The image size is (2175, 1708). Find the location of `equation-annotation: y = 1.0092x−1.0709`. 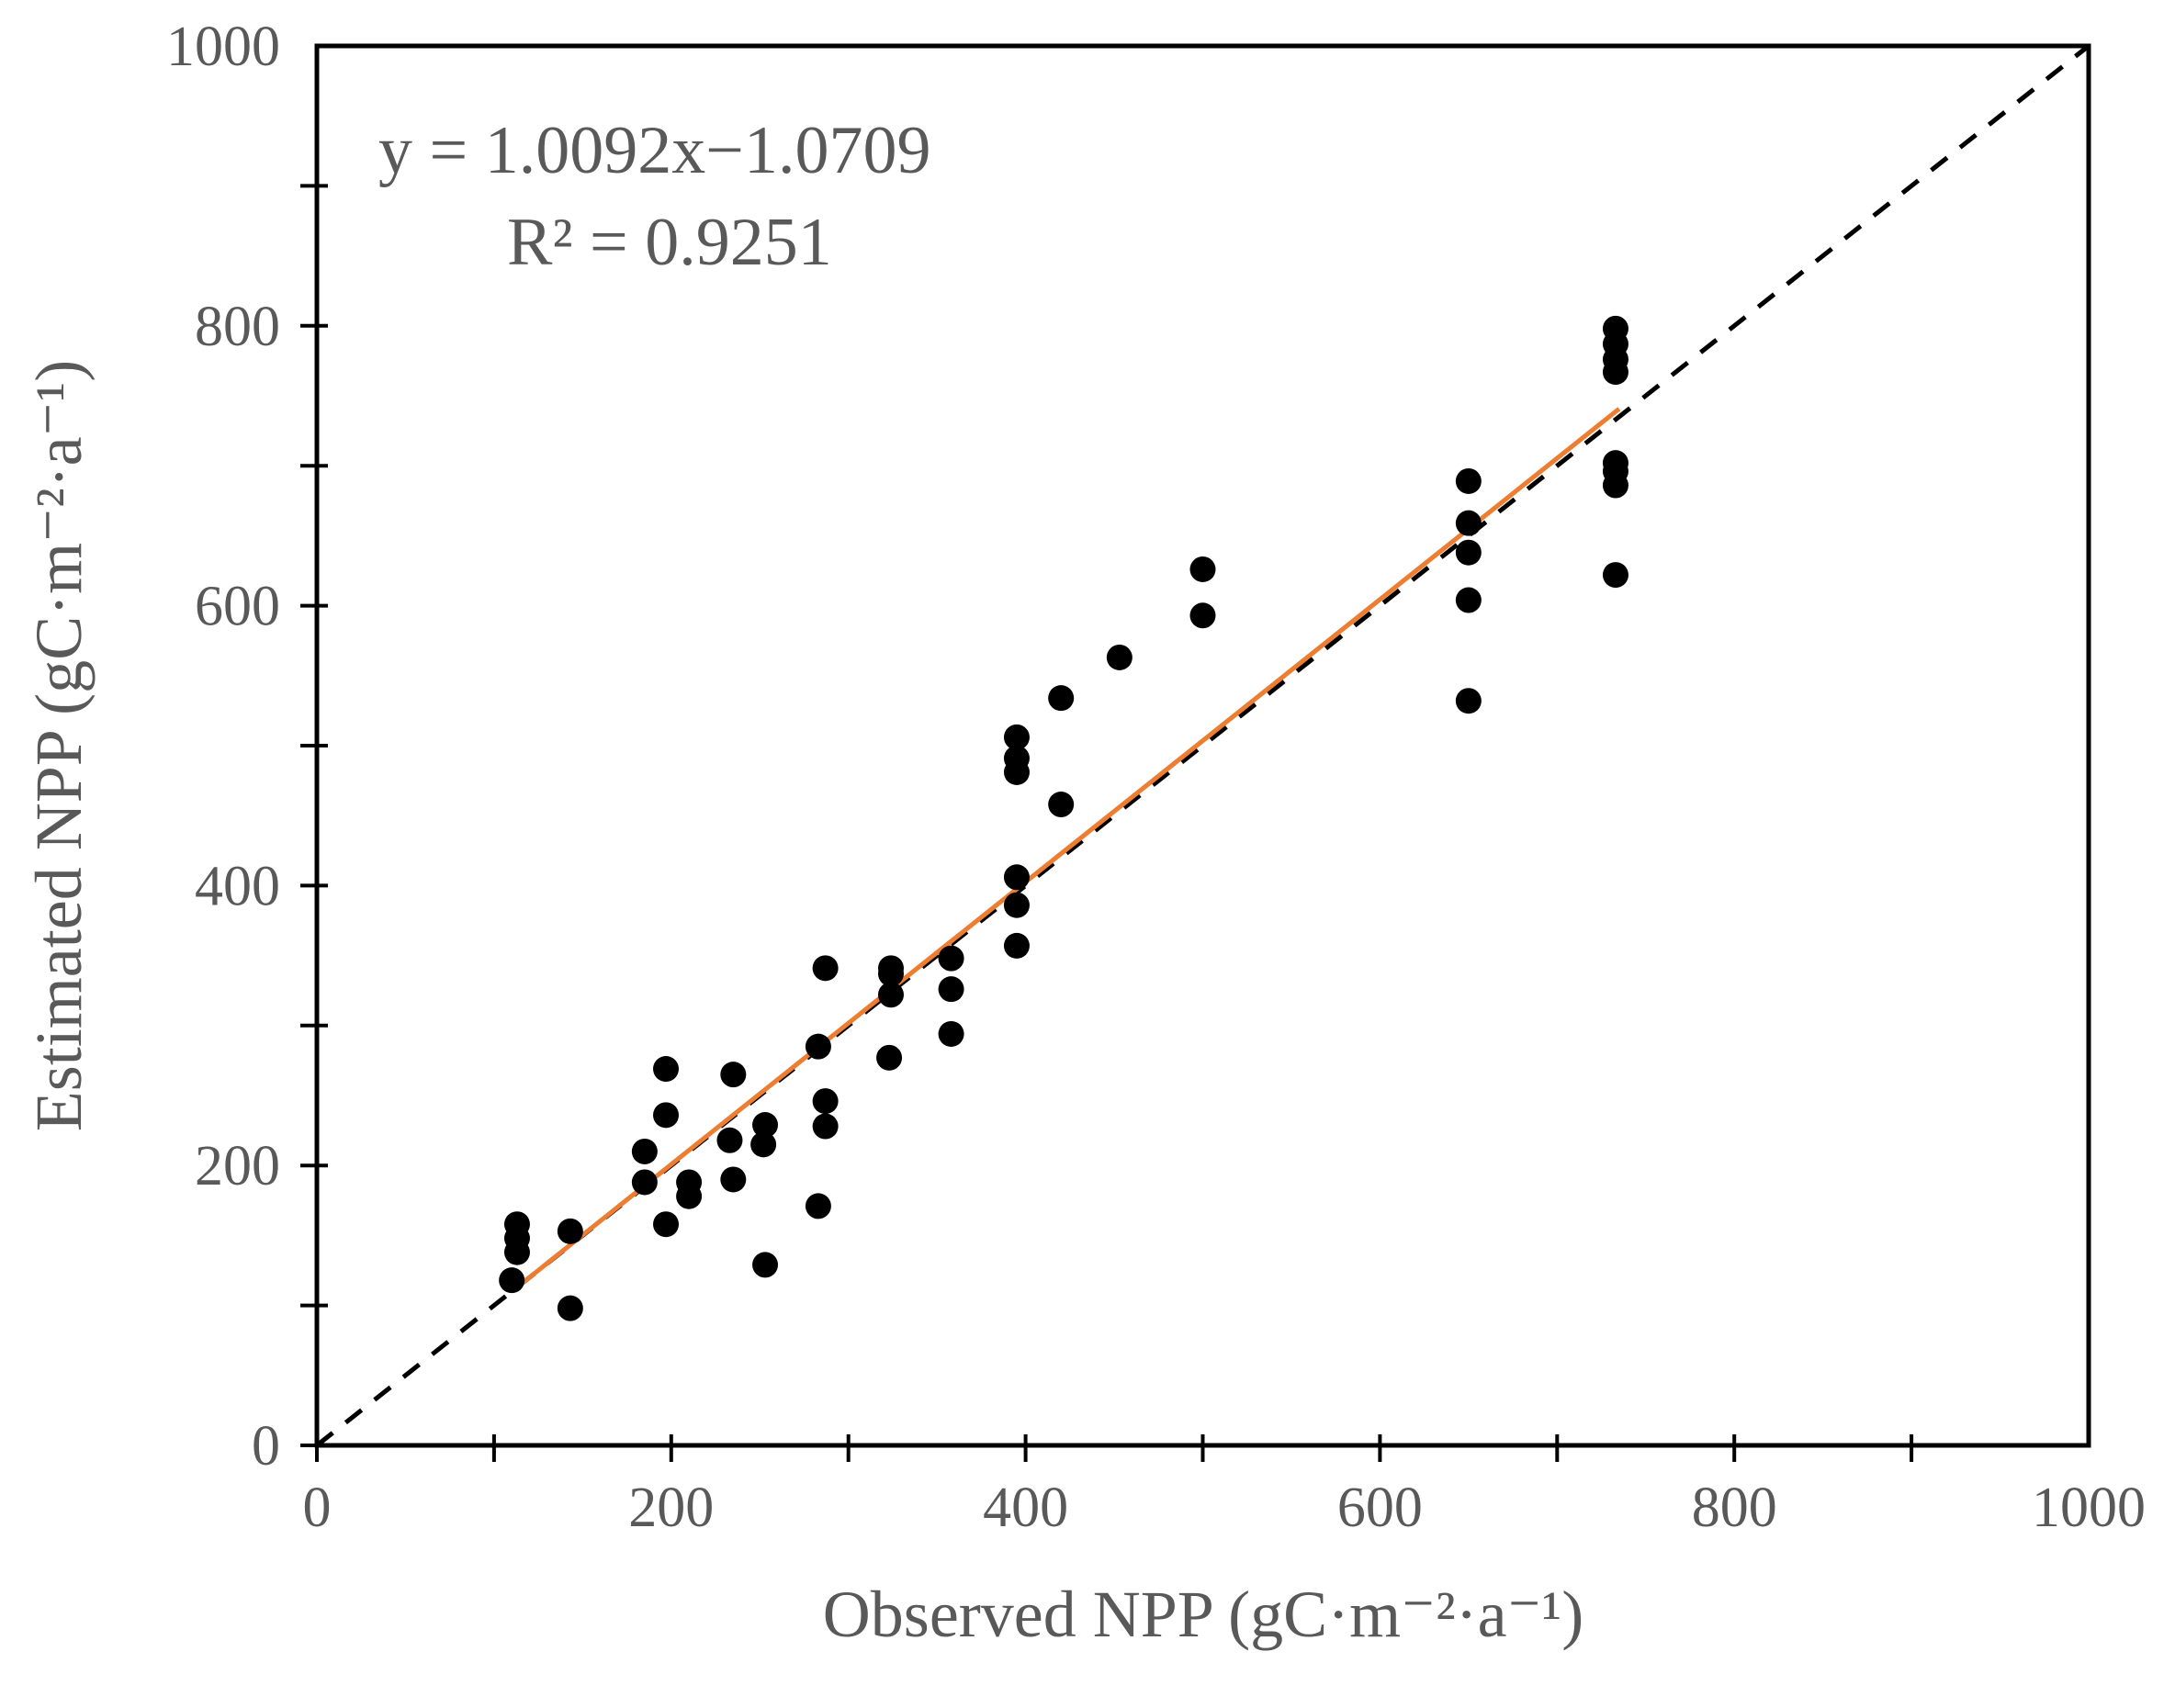

equation-annotation: y = 1.0092x−1.0709 is located at coordinates (654, 151).